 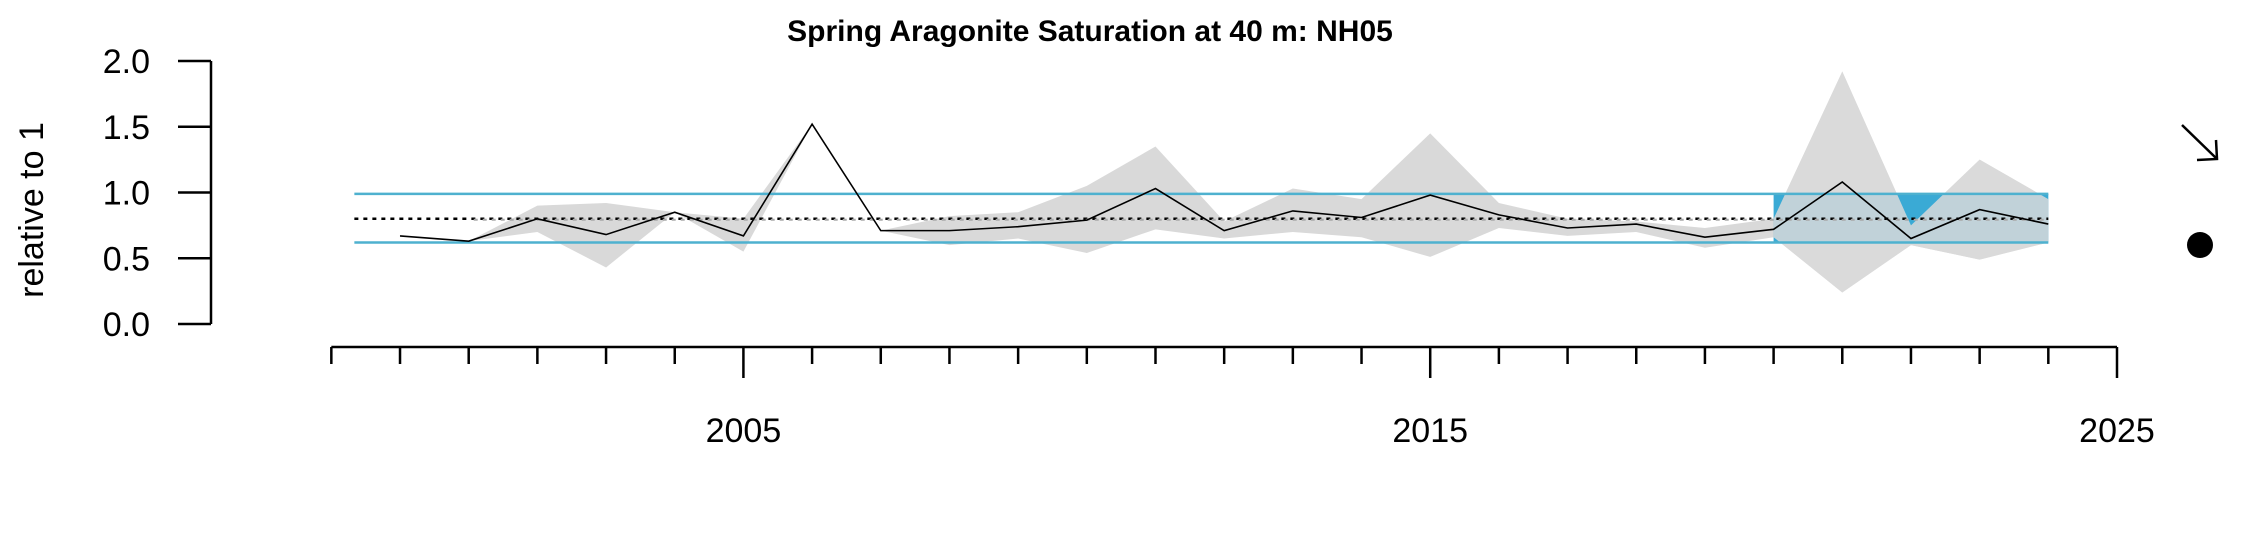 I want to click on y-tick-label: 2.0, so click(x=126, y=62).